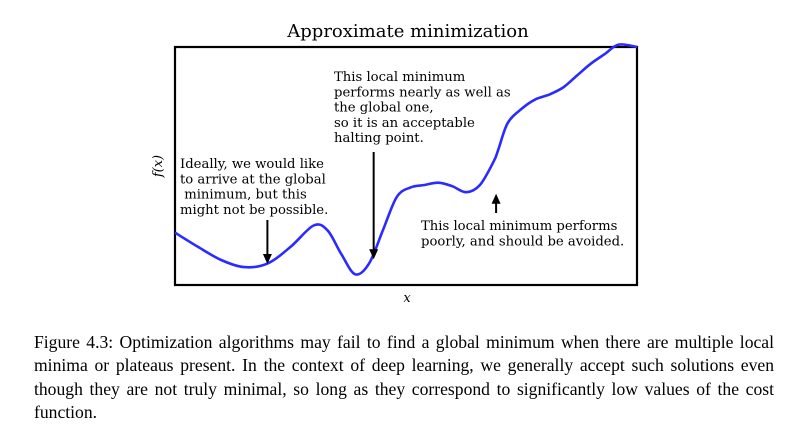  Describe the element at coordinates (158, 166) in the screenshot. I see `y-axis-label: f(x)` at that location.